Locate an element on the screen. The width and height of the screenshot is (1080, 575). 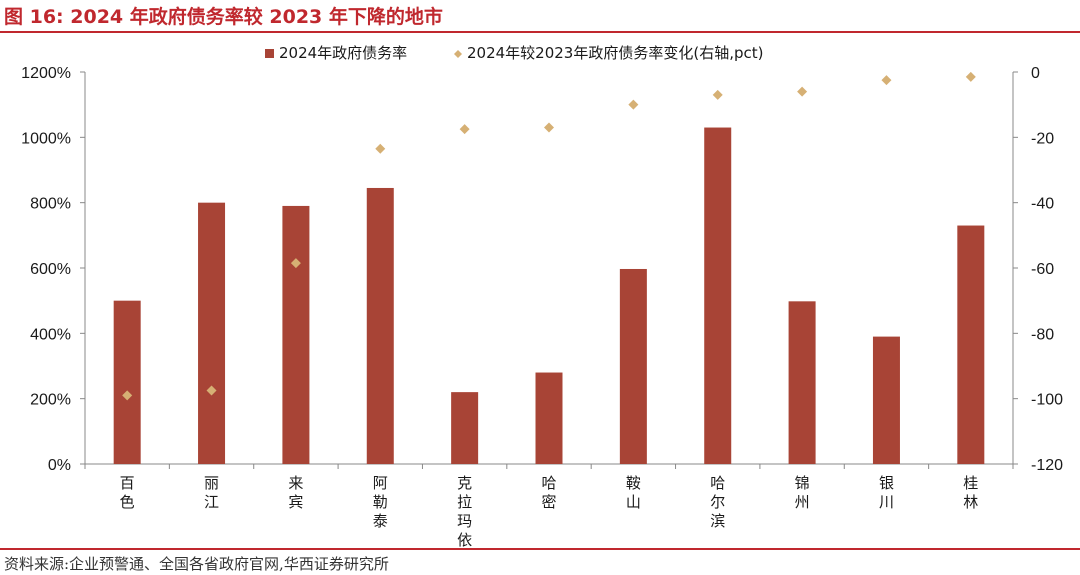
bar-锦州 is located at coordinates (802, 382).